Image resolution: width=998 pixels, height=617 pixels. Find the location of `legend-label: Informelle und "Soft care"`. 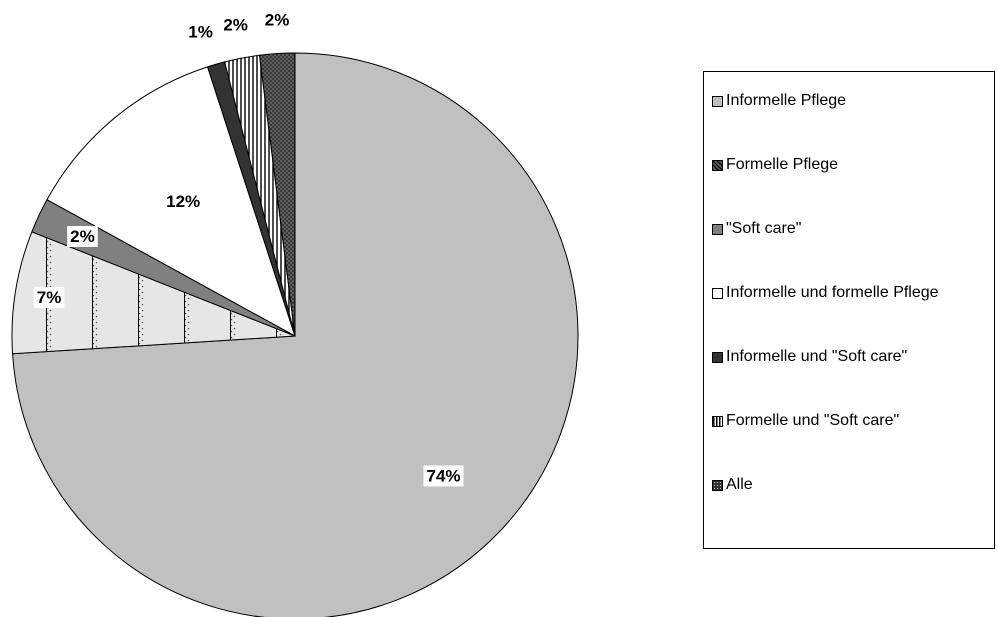

legend-label: Informelle und "Soft care" is located at coordinates (817, 356).